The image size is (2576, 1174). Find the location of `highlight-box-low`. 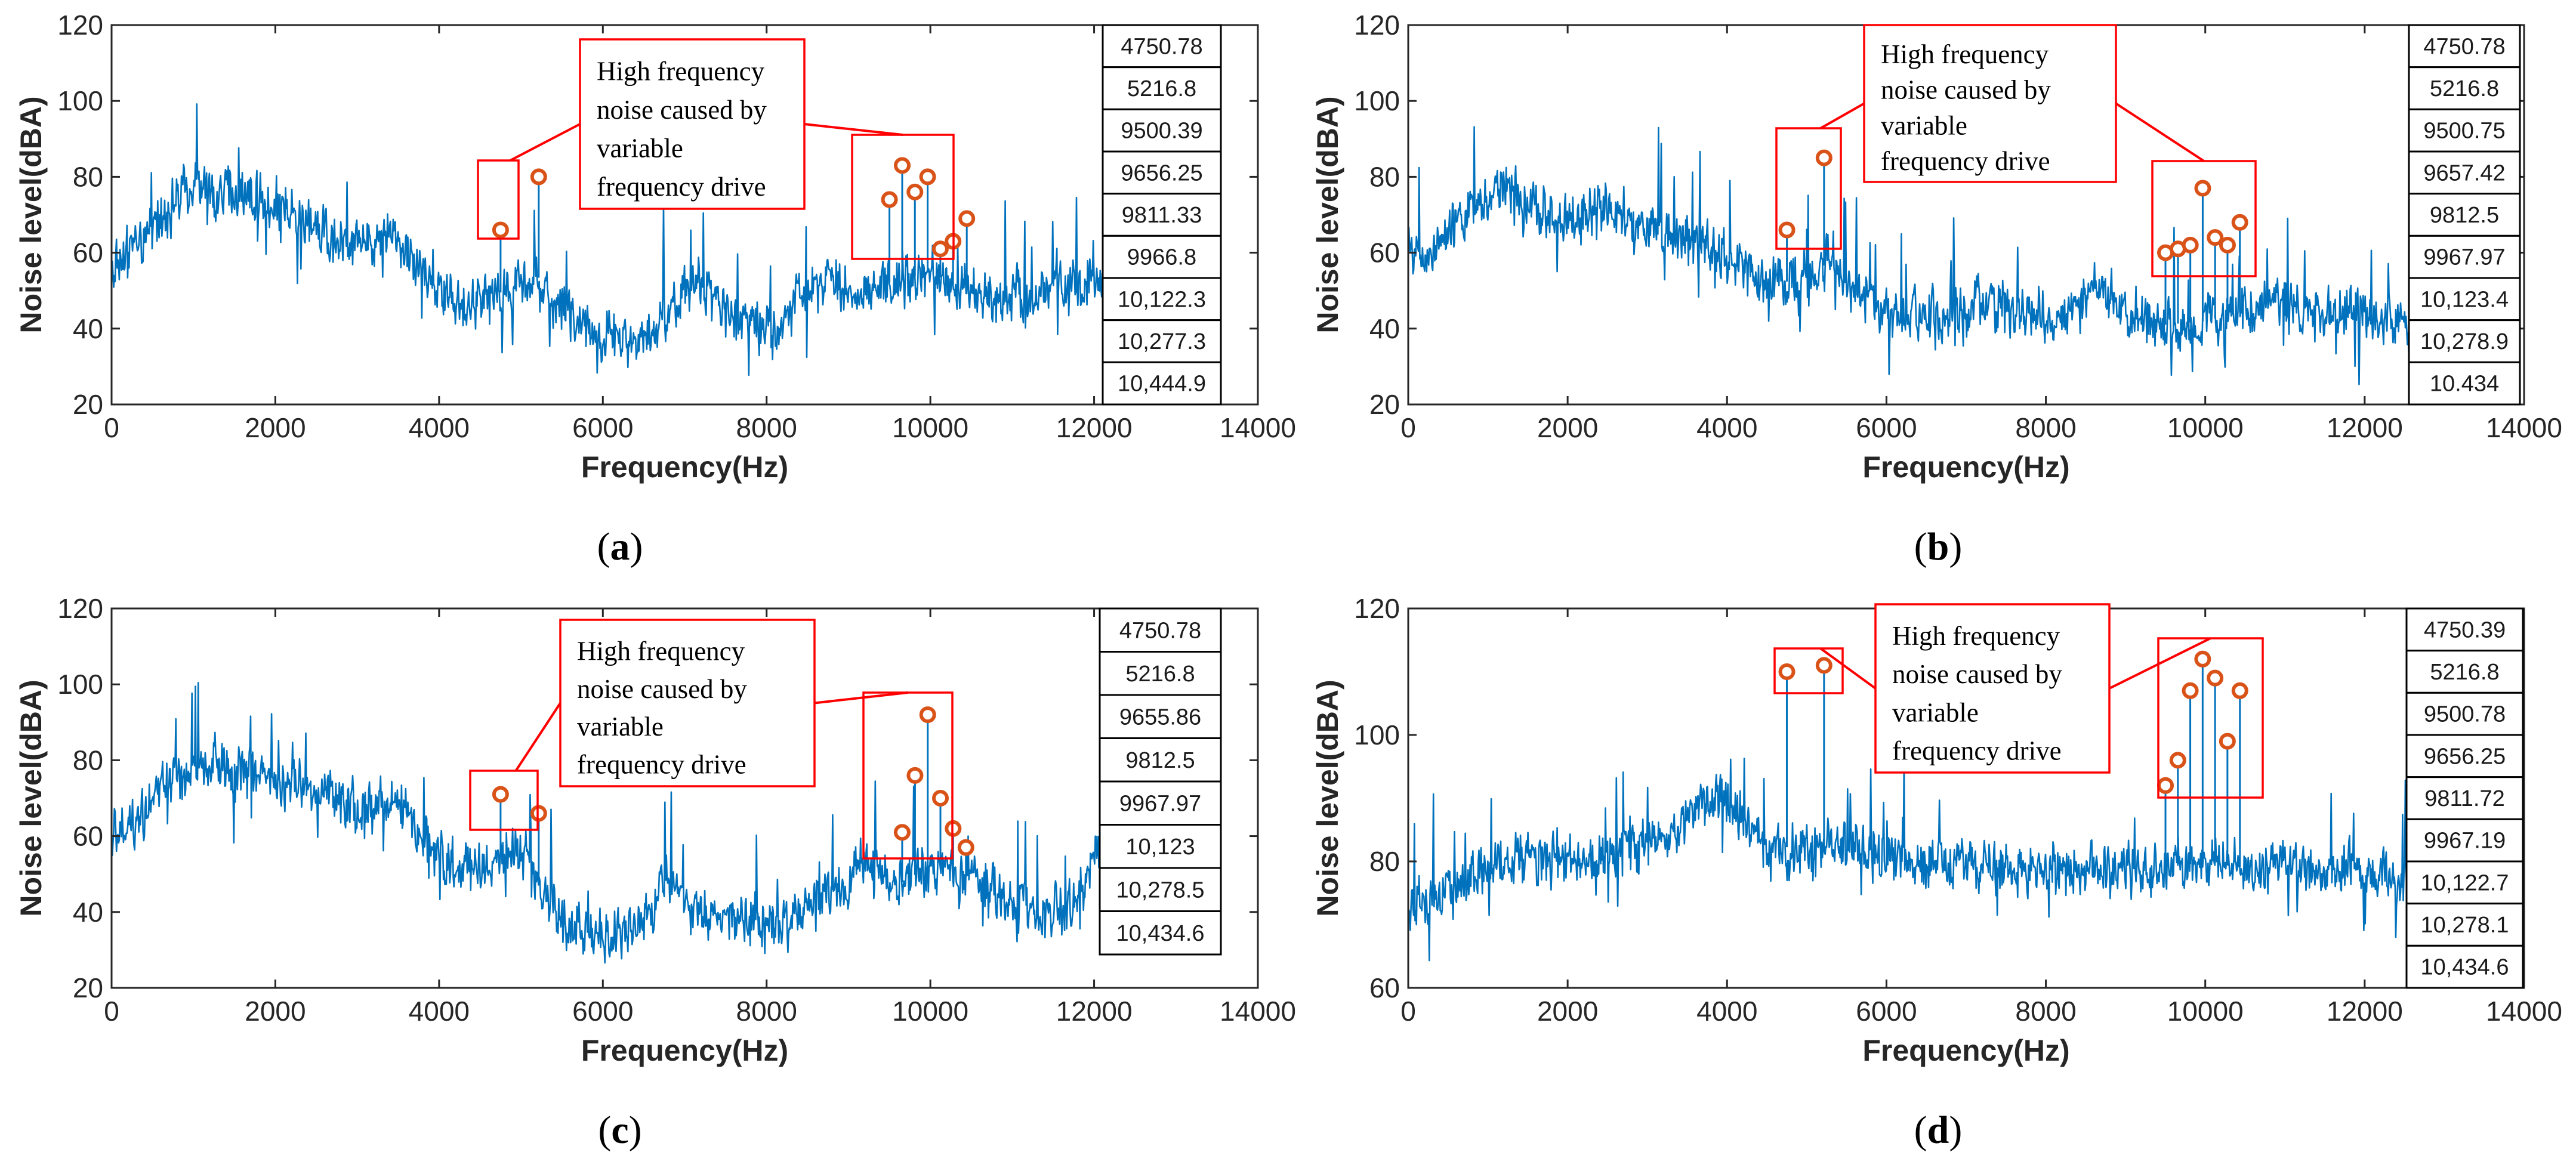

highlight-box-low is located at coordinates (1808, 188).